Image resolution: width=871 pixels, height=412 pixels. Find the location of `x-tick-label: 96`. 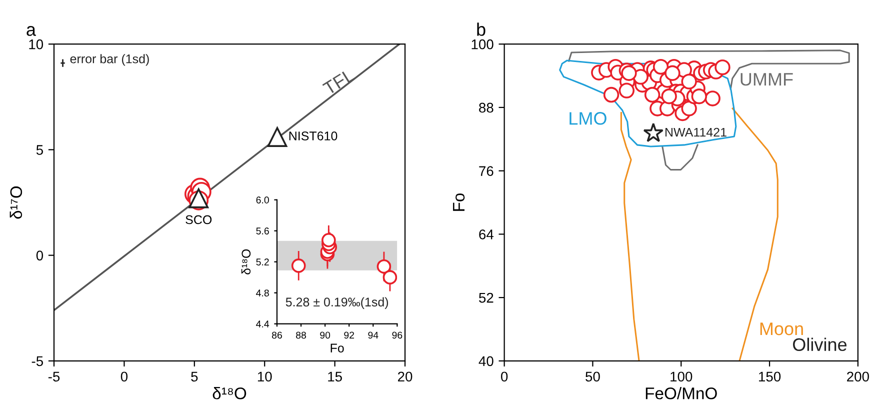

x-tick-label: 96 is located at coordinates (397, 335).